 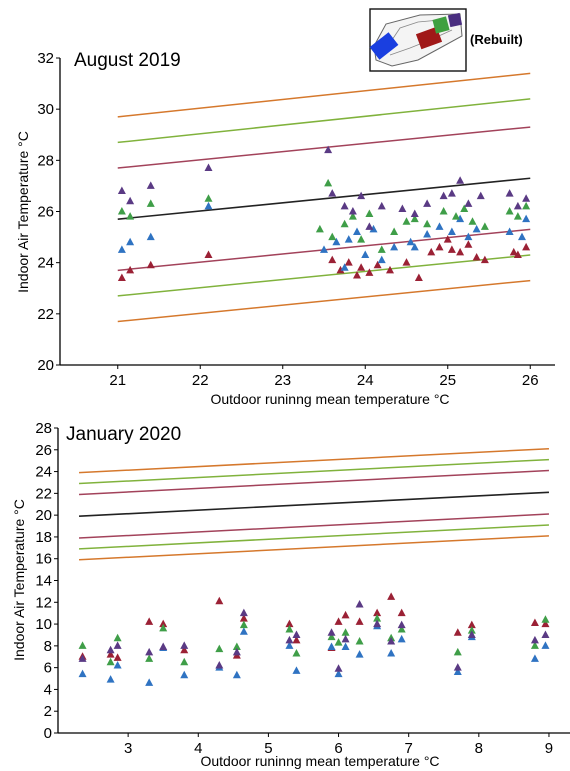 I want to click on inset-wall-line, so click(x=416, y=30).